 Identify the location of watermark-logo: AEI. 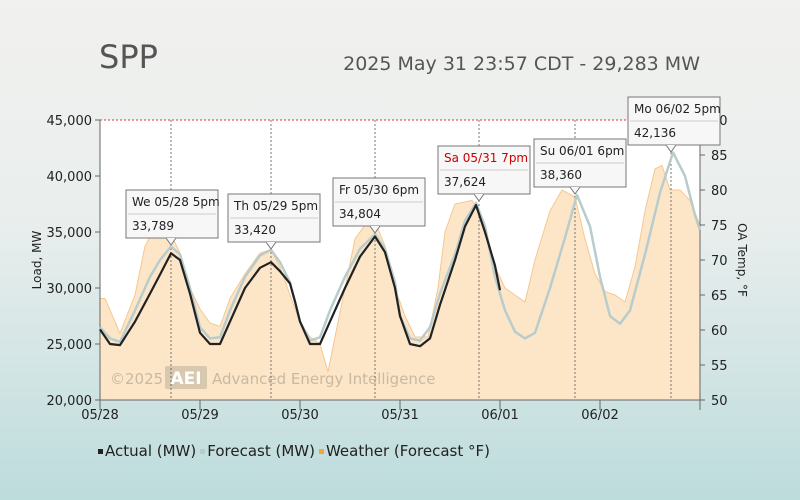
(185, 379).